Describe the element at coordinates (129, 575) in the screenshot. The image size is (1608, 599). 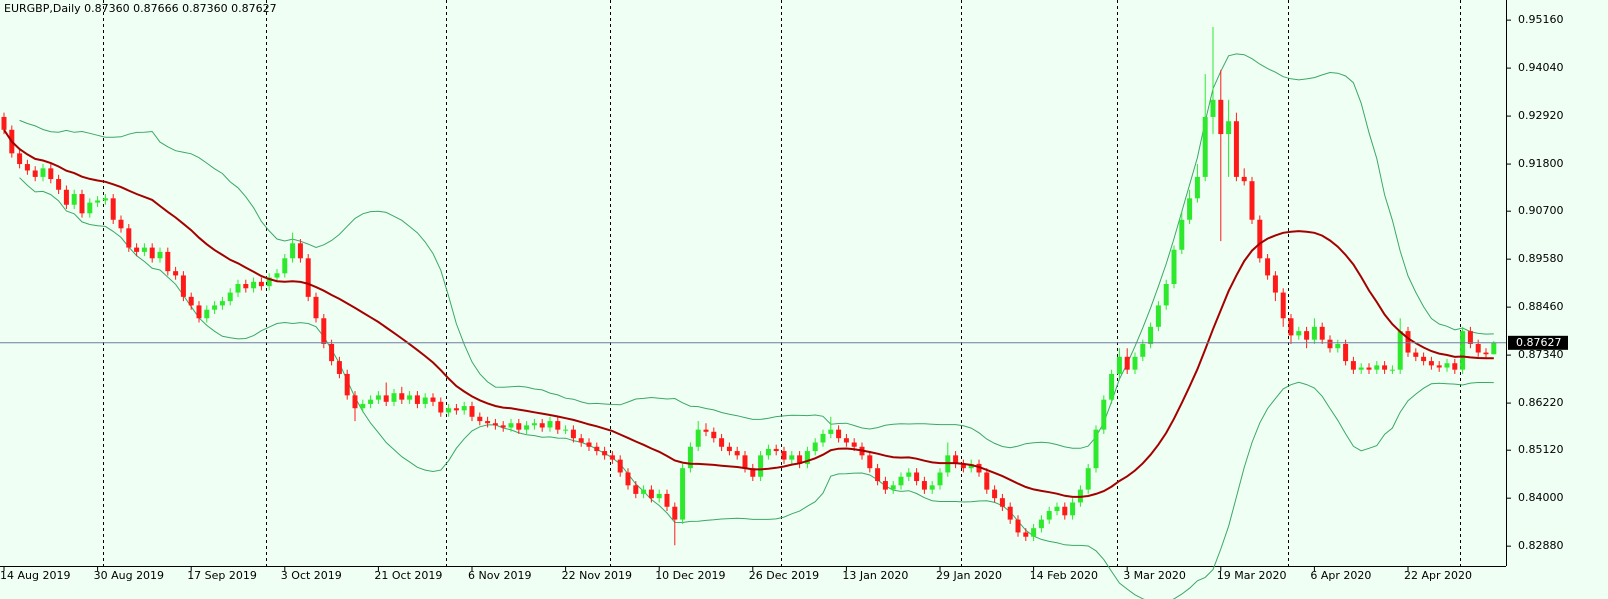
I see `x-tick-label: 30 Aug 2019` at that location.